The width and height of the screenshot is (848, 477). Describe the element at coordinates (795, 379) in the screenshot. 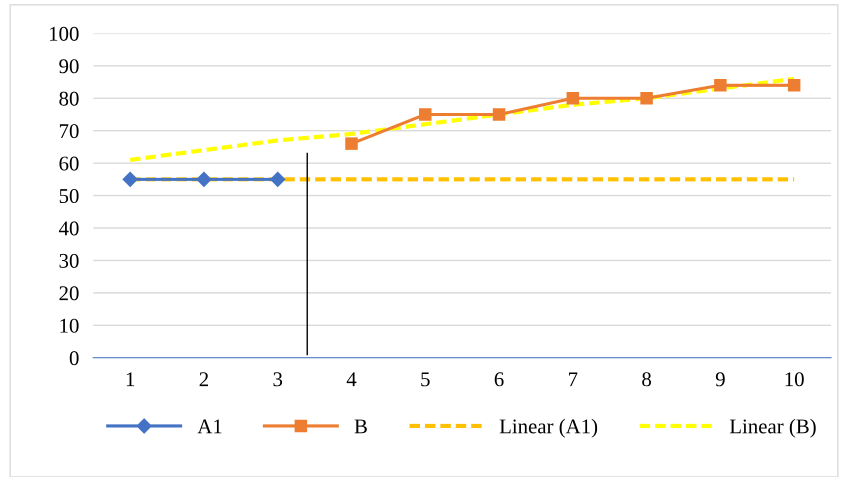

I see `x-tick-label: 10` at that location.